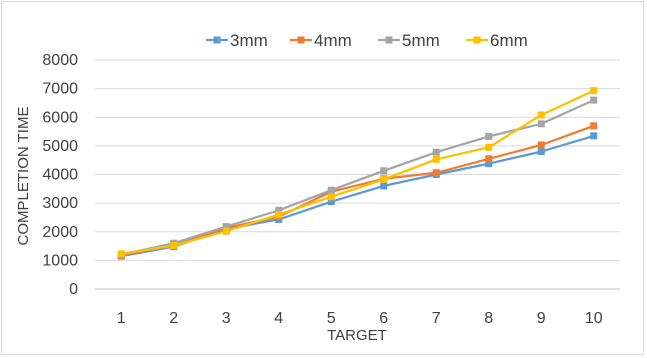  I want to click on y-tick-label: 5000, so click(60, 146).